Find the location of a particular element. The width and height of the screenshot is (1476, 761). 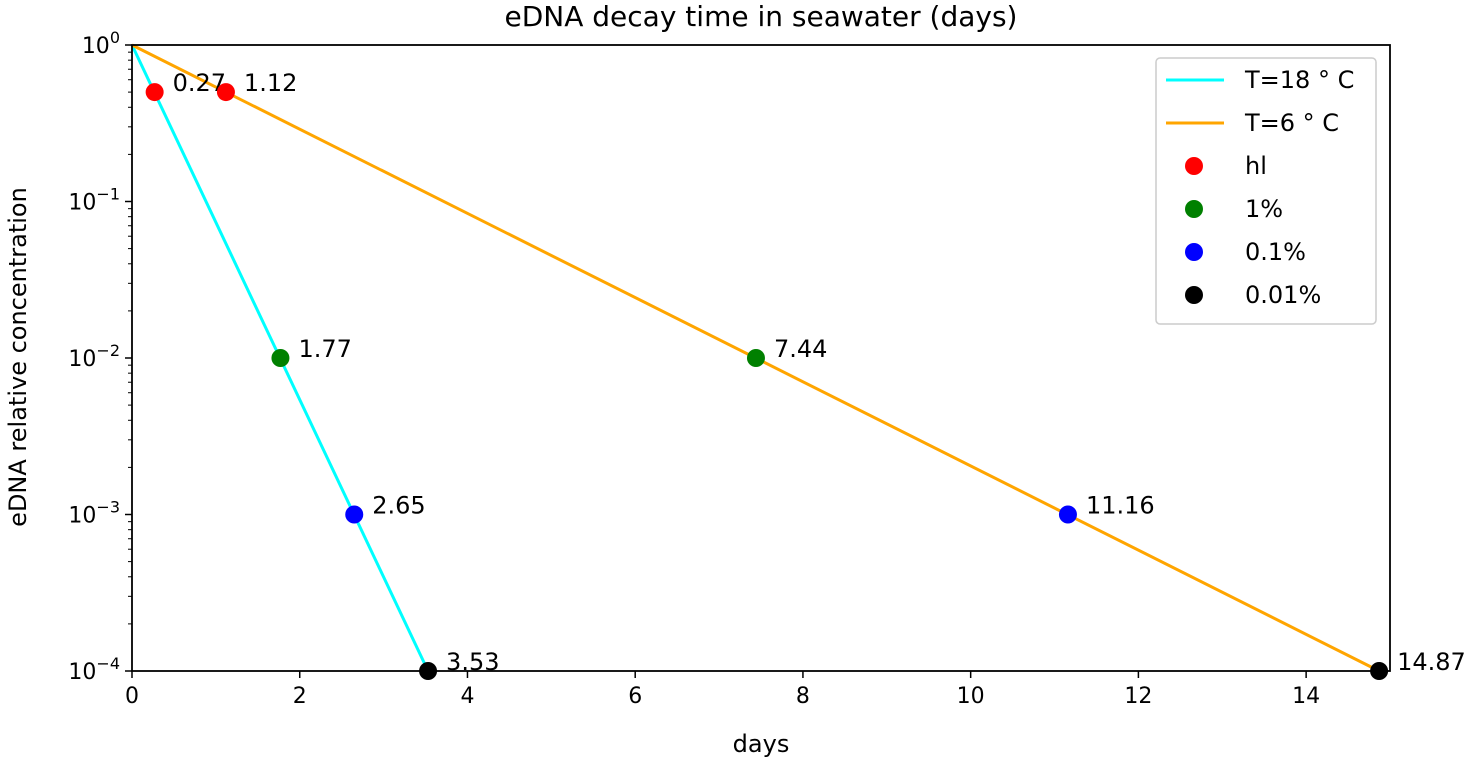

y-tick-label-0: 10⁻⁴ is located at coordinates (94, 669).